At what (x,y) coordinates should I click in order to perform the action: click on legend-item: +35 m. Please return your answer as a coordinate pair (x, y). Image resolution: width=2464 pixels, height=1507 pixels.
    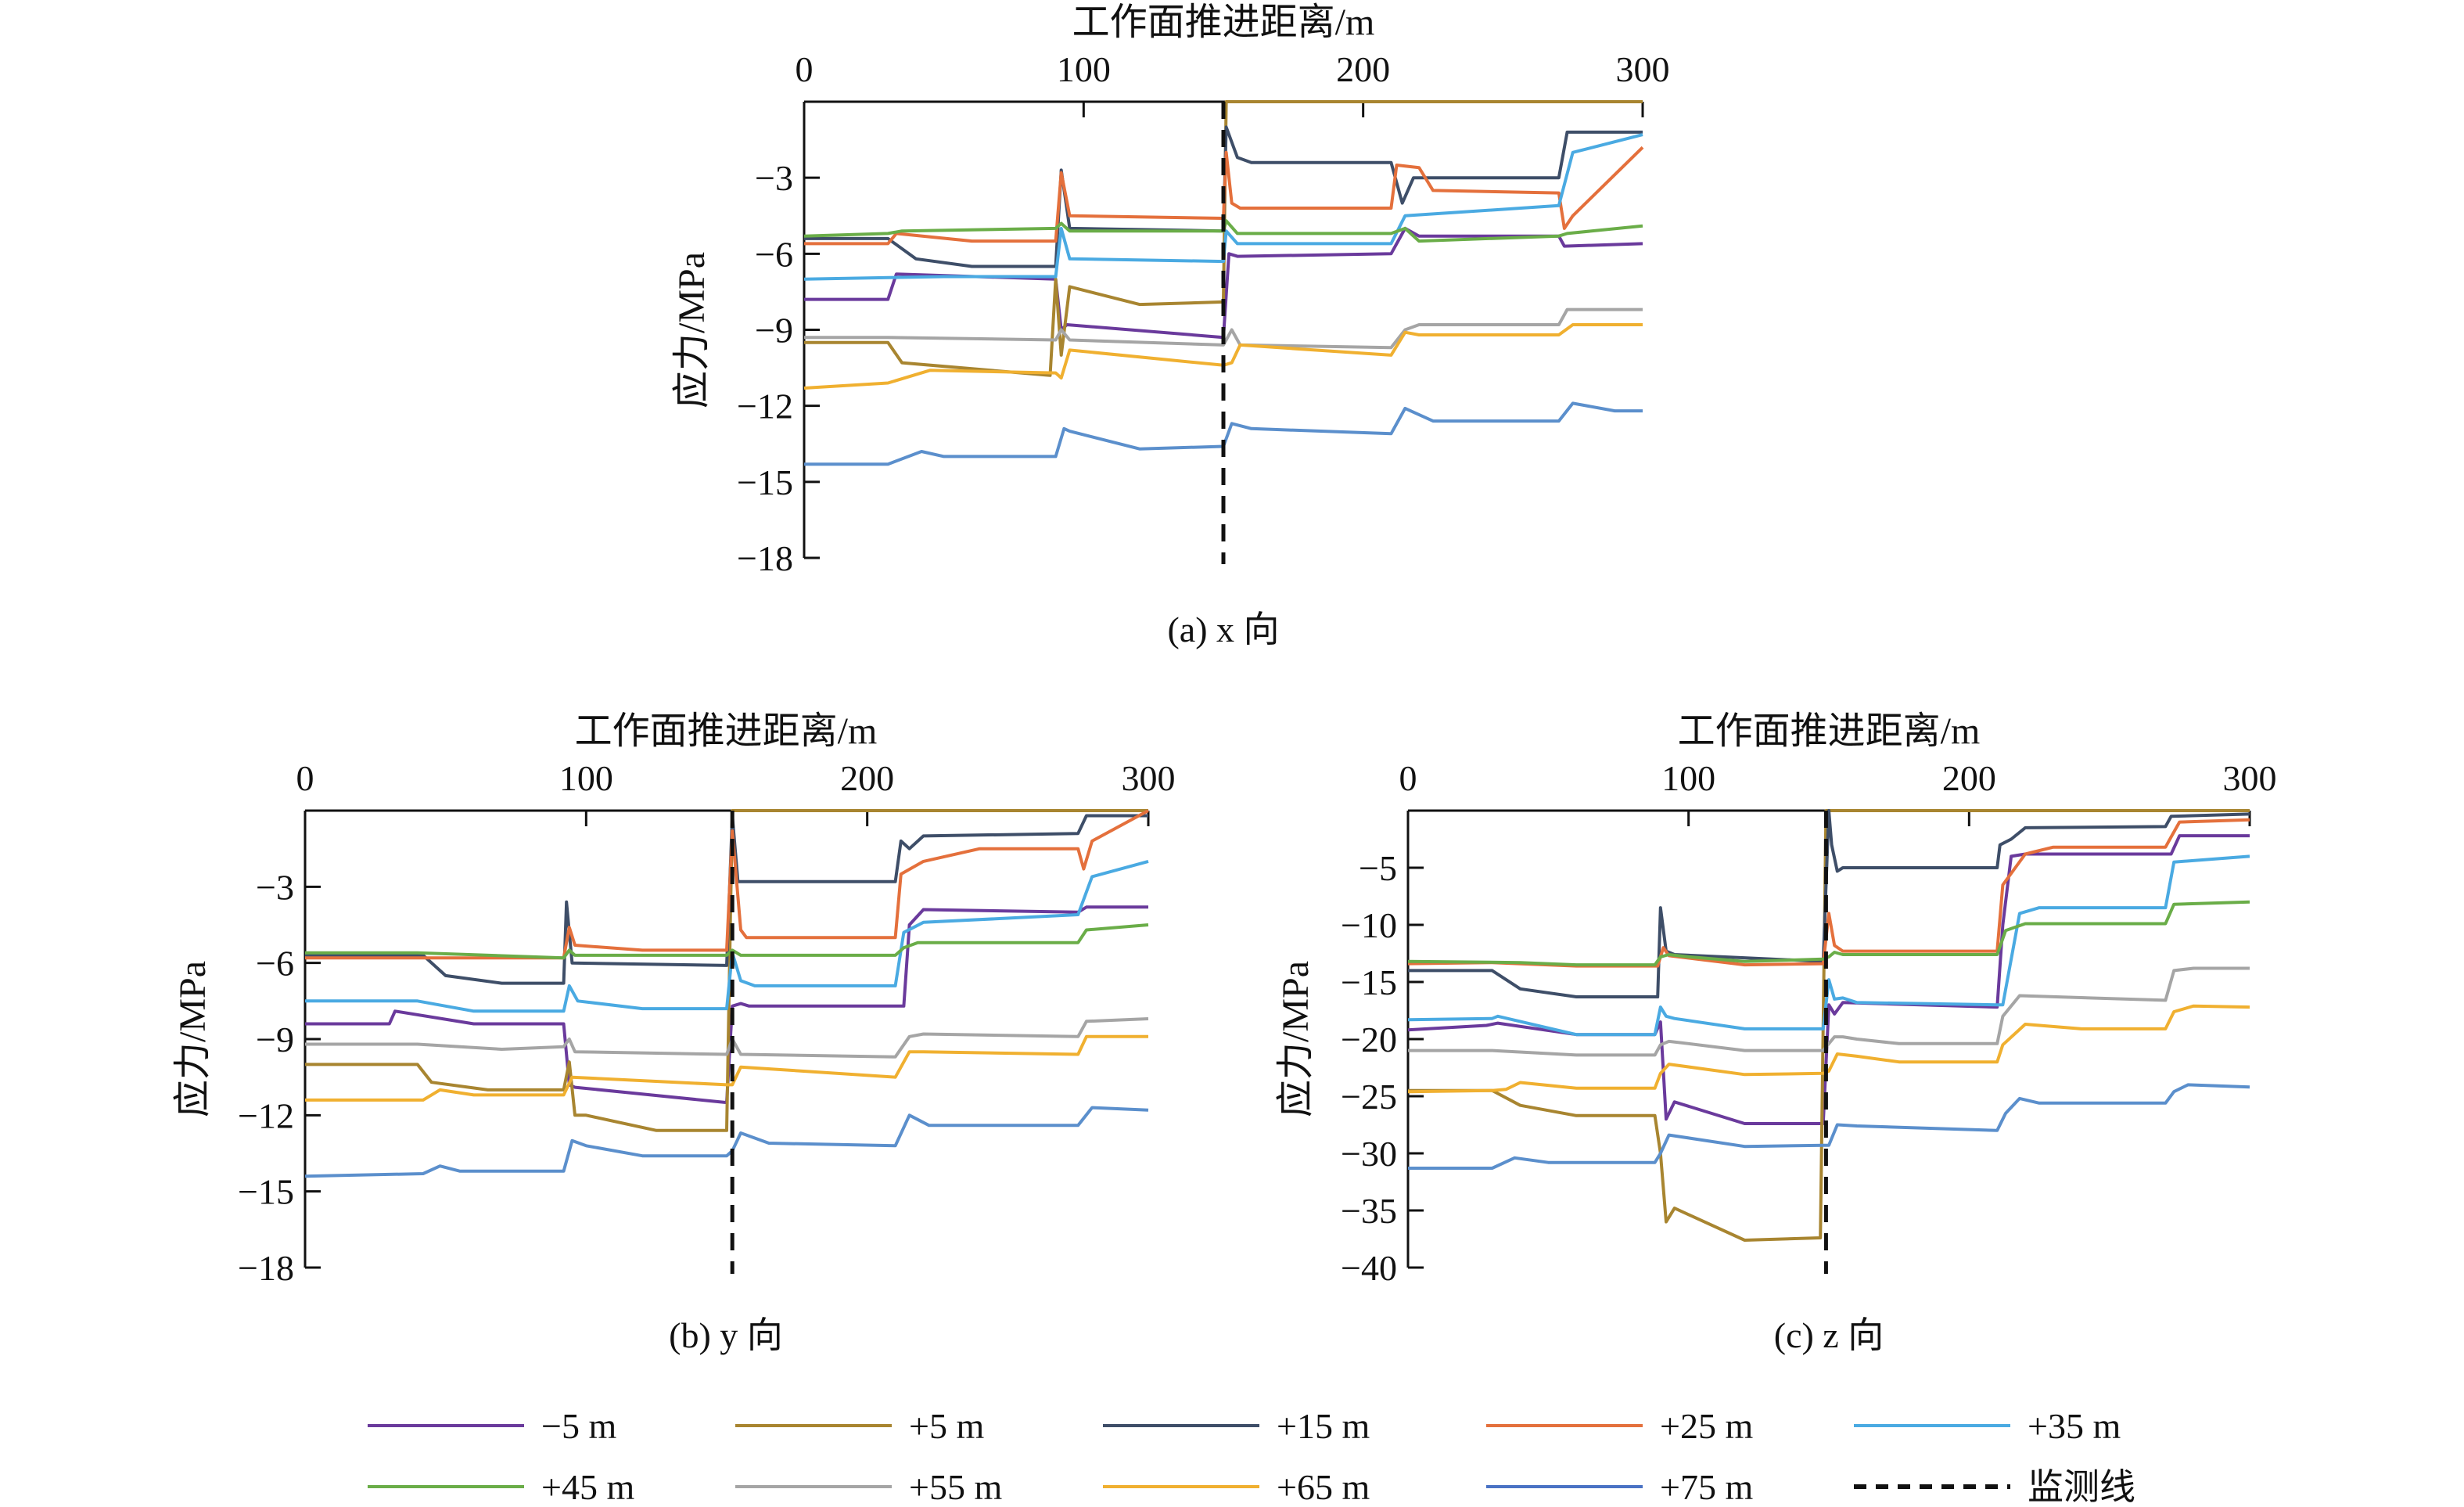
    Looking at the image, I should click on (1987, 1426).